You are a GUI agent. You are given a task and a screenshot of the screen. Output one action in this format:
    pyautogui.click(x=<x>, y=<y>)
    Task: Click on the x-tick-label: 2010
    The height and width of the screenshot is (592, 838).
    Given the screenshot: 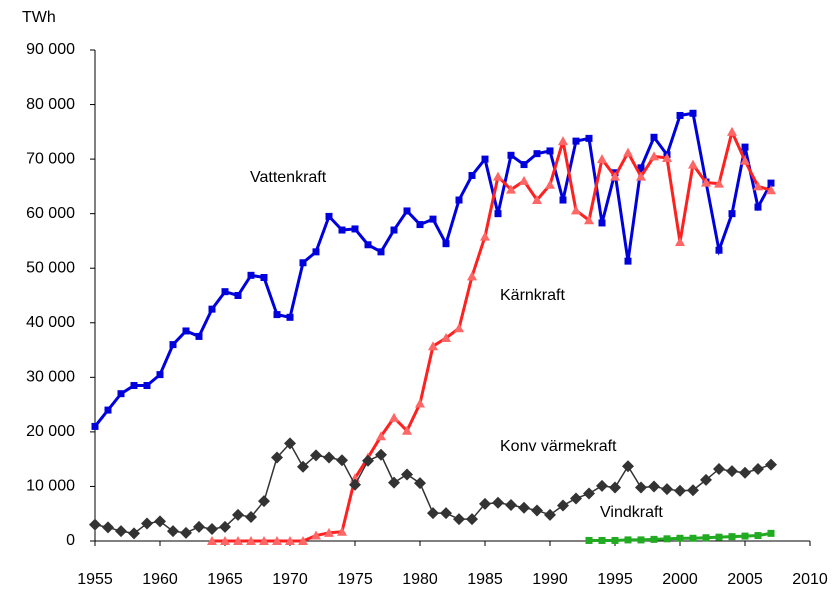 What is the action you would take?
    pyautogui.click(x=810, y=579)
    